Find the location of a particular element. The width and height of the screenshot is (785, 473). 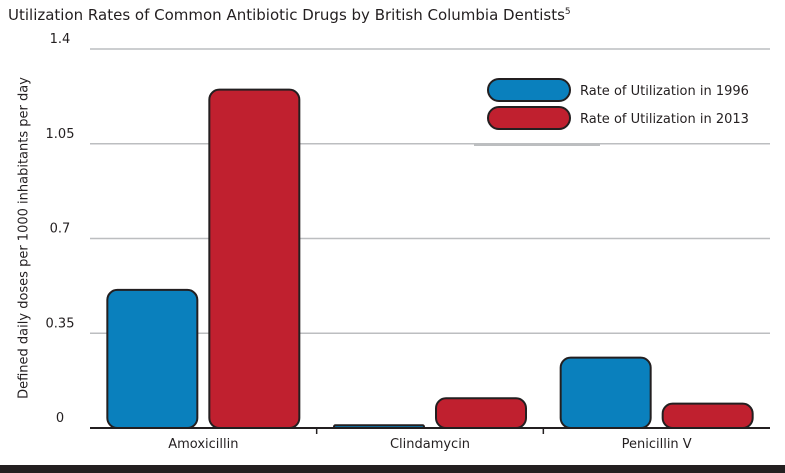

x-tick-label: Penicillin V is located at coordinates (657, 444).